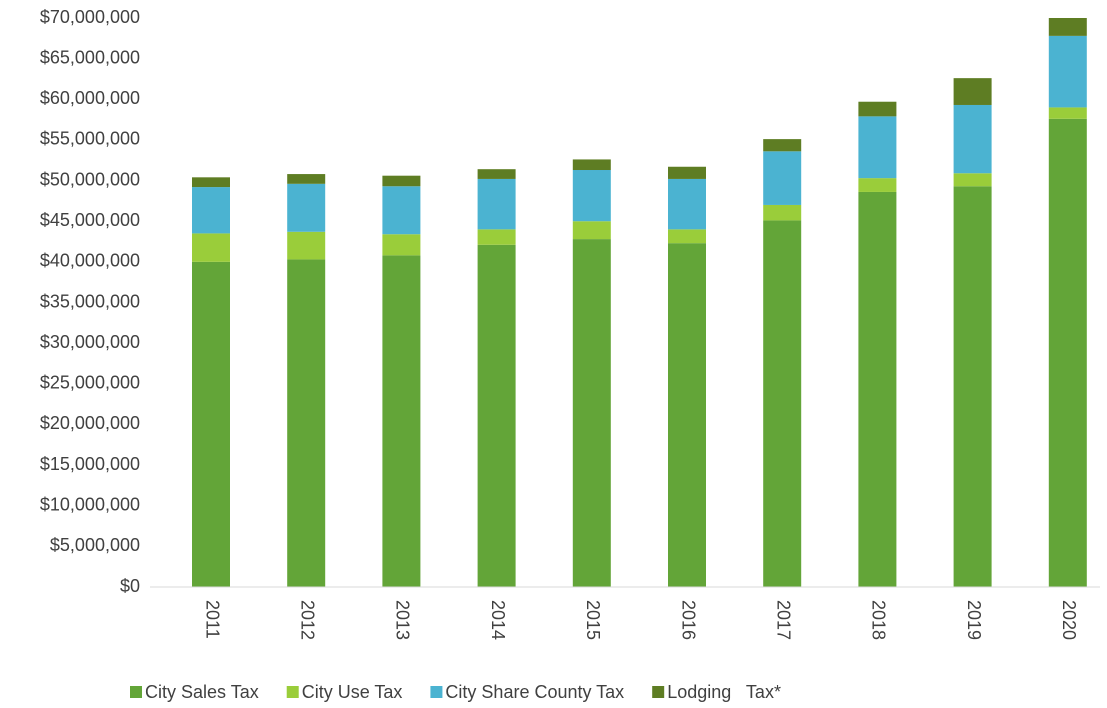 This screenshot has width=1107, height=708. What do you see at coordinates (724, 692) in the screenshot?
I see `legend-label: Lodging Tax*` at bounding box center [724, 692].